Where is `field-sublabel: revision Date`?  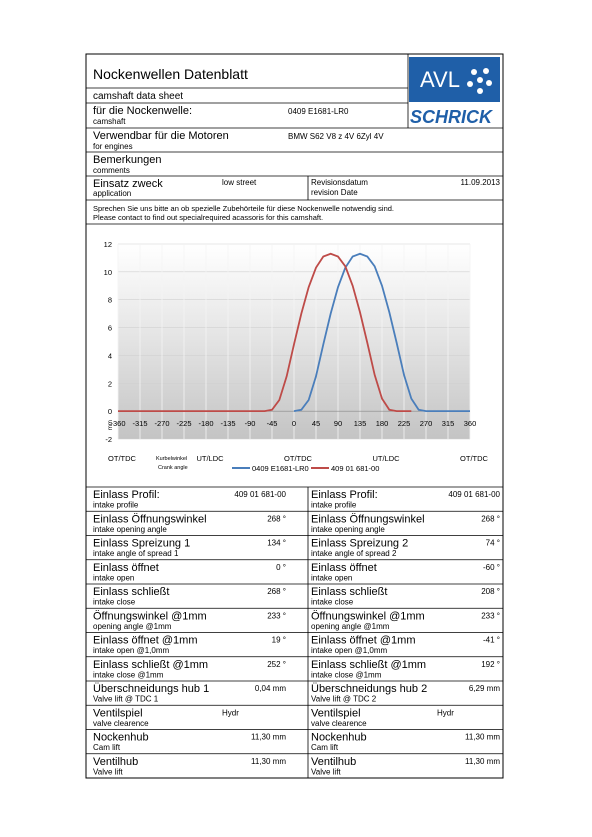
field-sublabel: revision Date is located at coordinates (334, 192).